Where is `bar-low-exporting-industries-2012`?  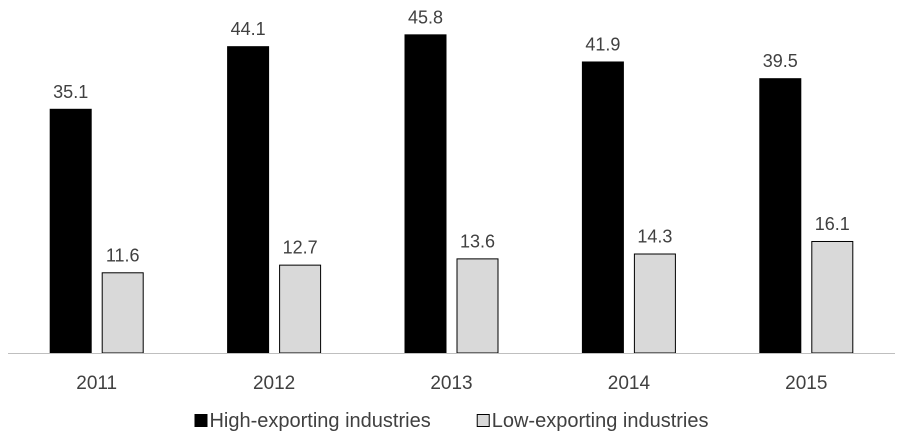 bar-low-exporting-industries-2012 is located at coordinates (300, 309).